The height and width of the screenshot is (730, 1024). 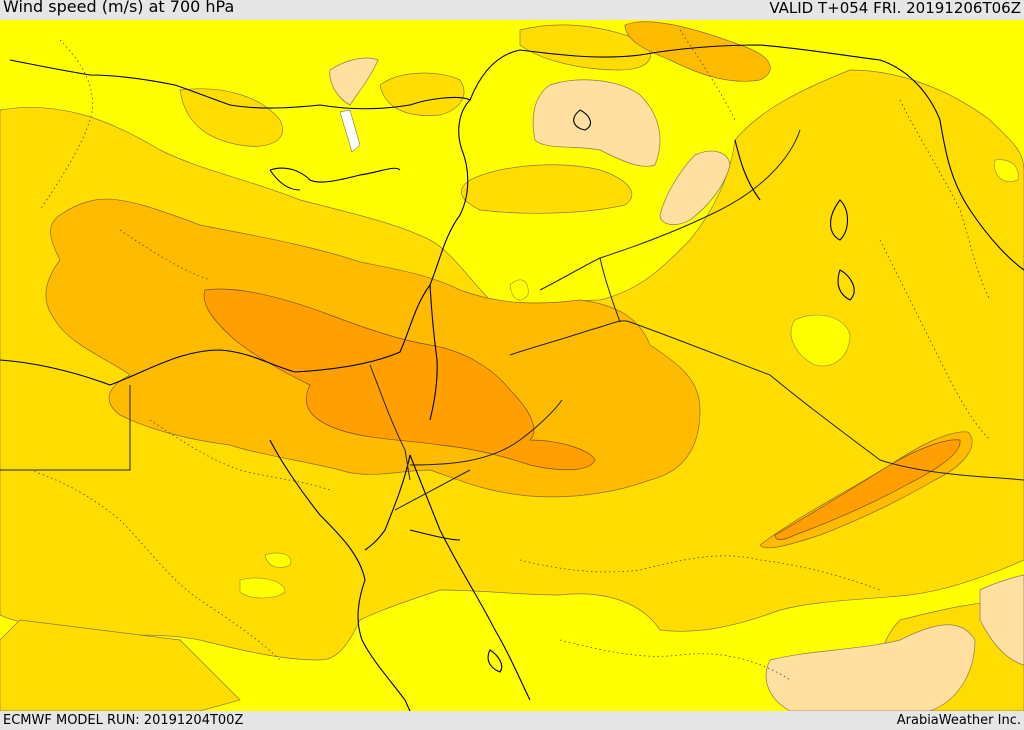 I want to click on brand-credit: ArabiaWeather Inc., so click(x=958, y=720).